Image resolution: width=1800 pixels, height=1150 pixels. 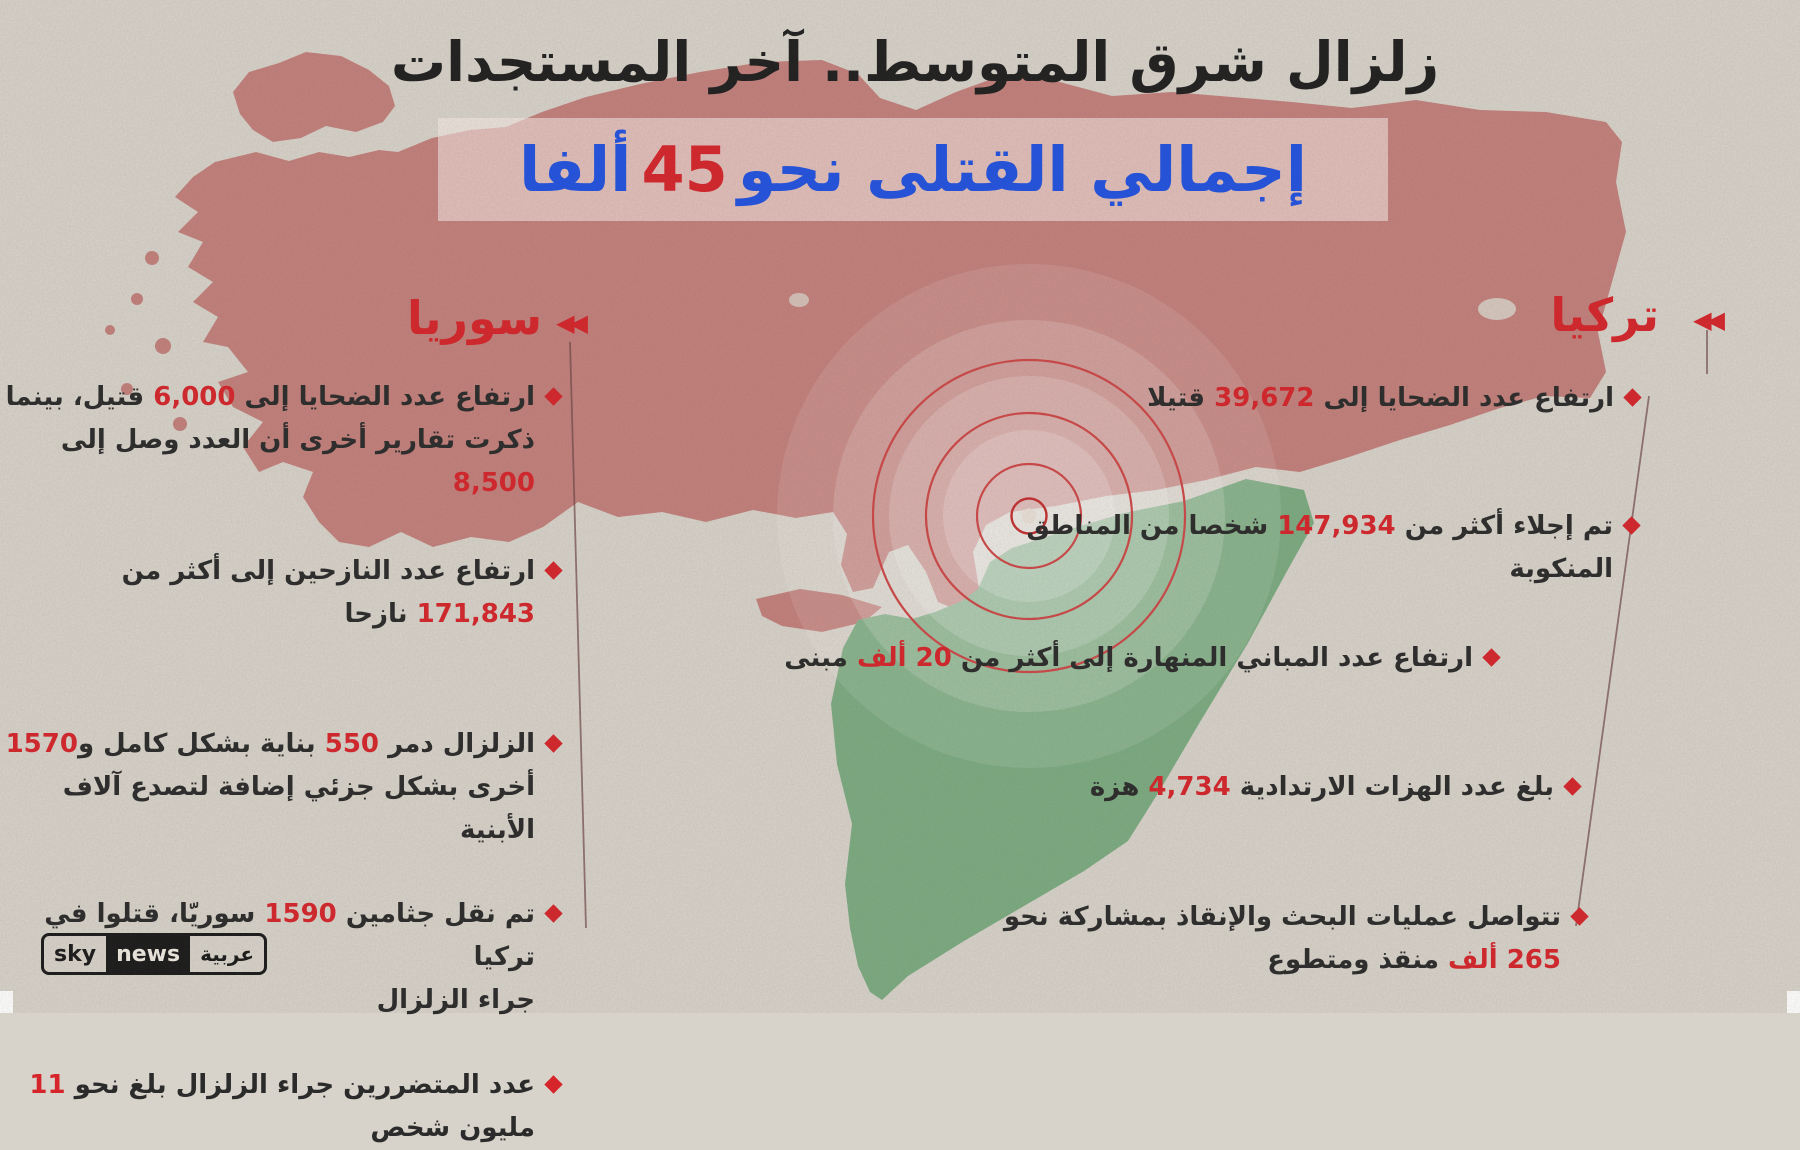 I want to click on logo-sky-text: sky, so click(x=75, y=954).